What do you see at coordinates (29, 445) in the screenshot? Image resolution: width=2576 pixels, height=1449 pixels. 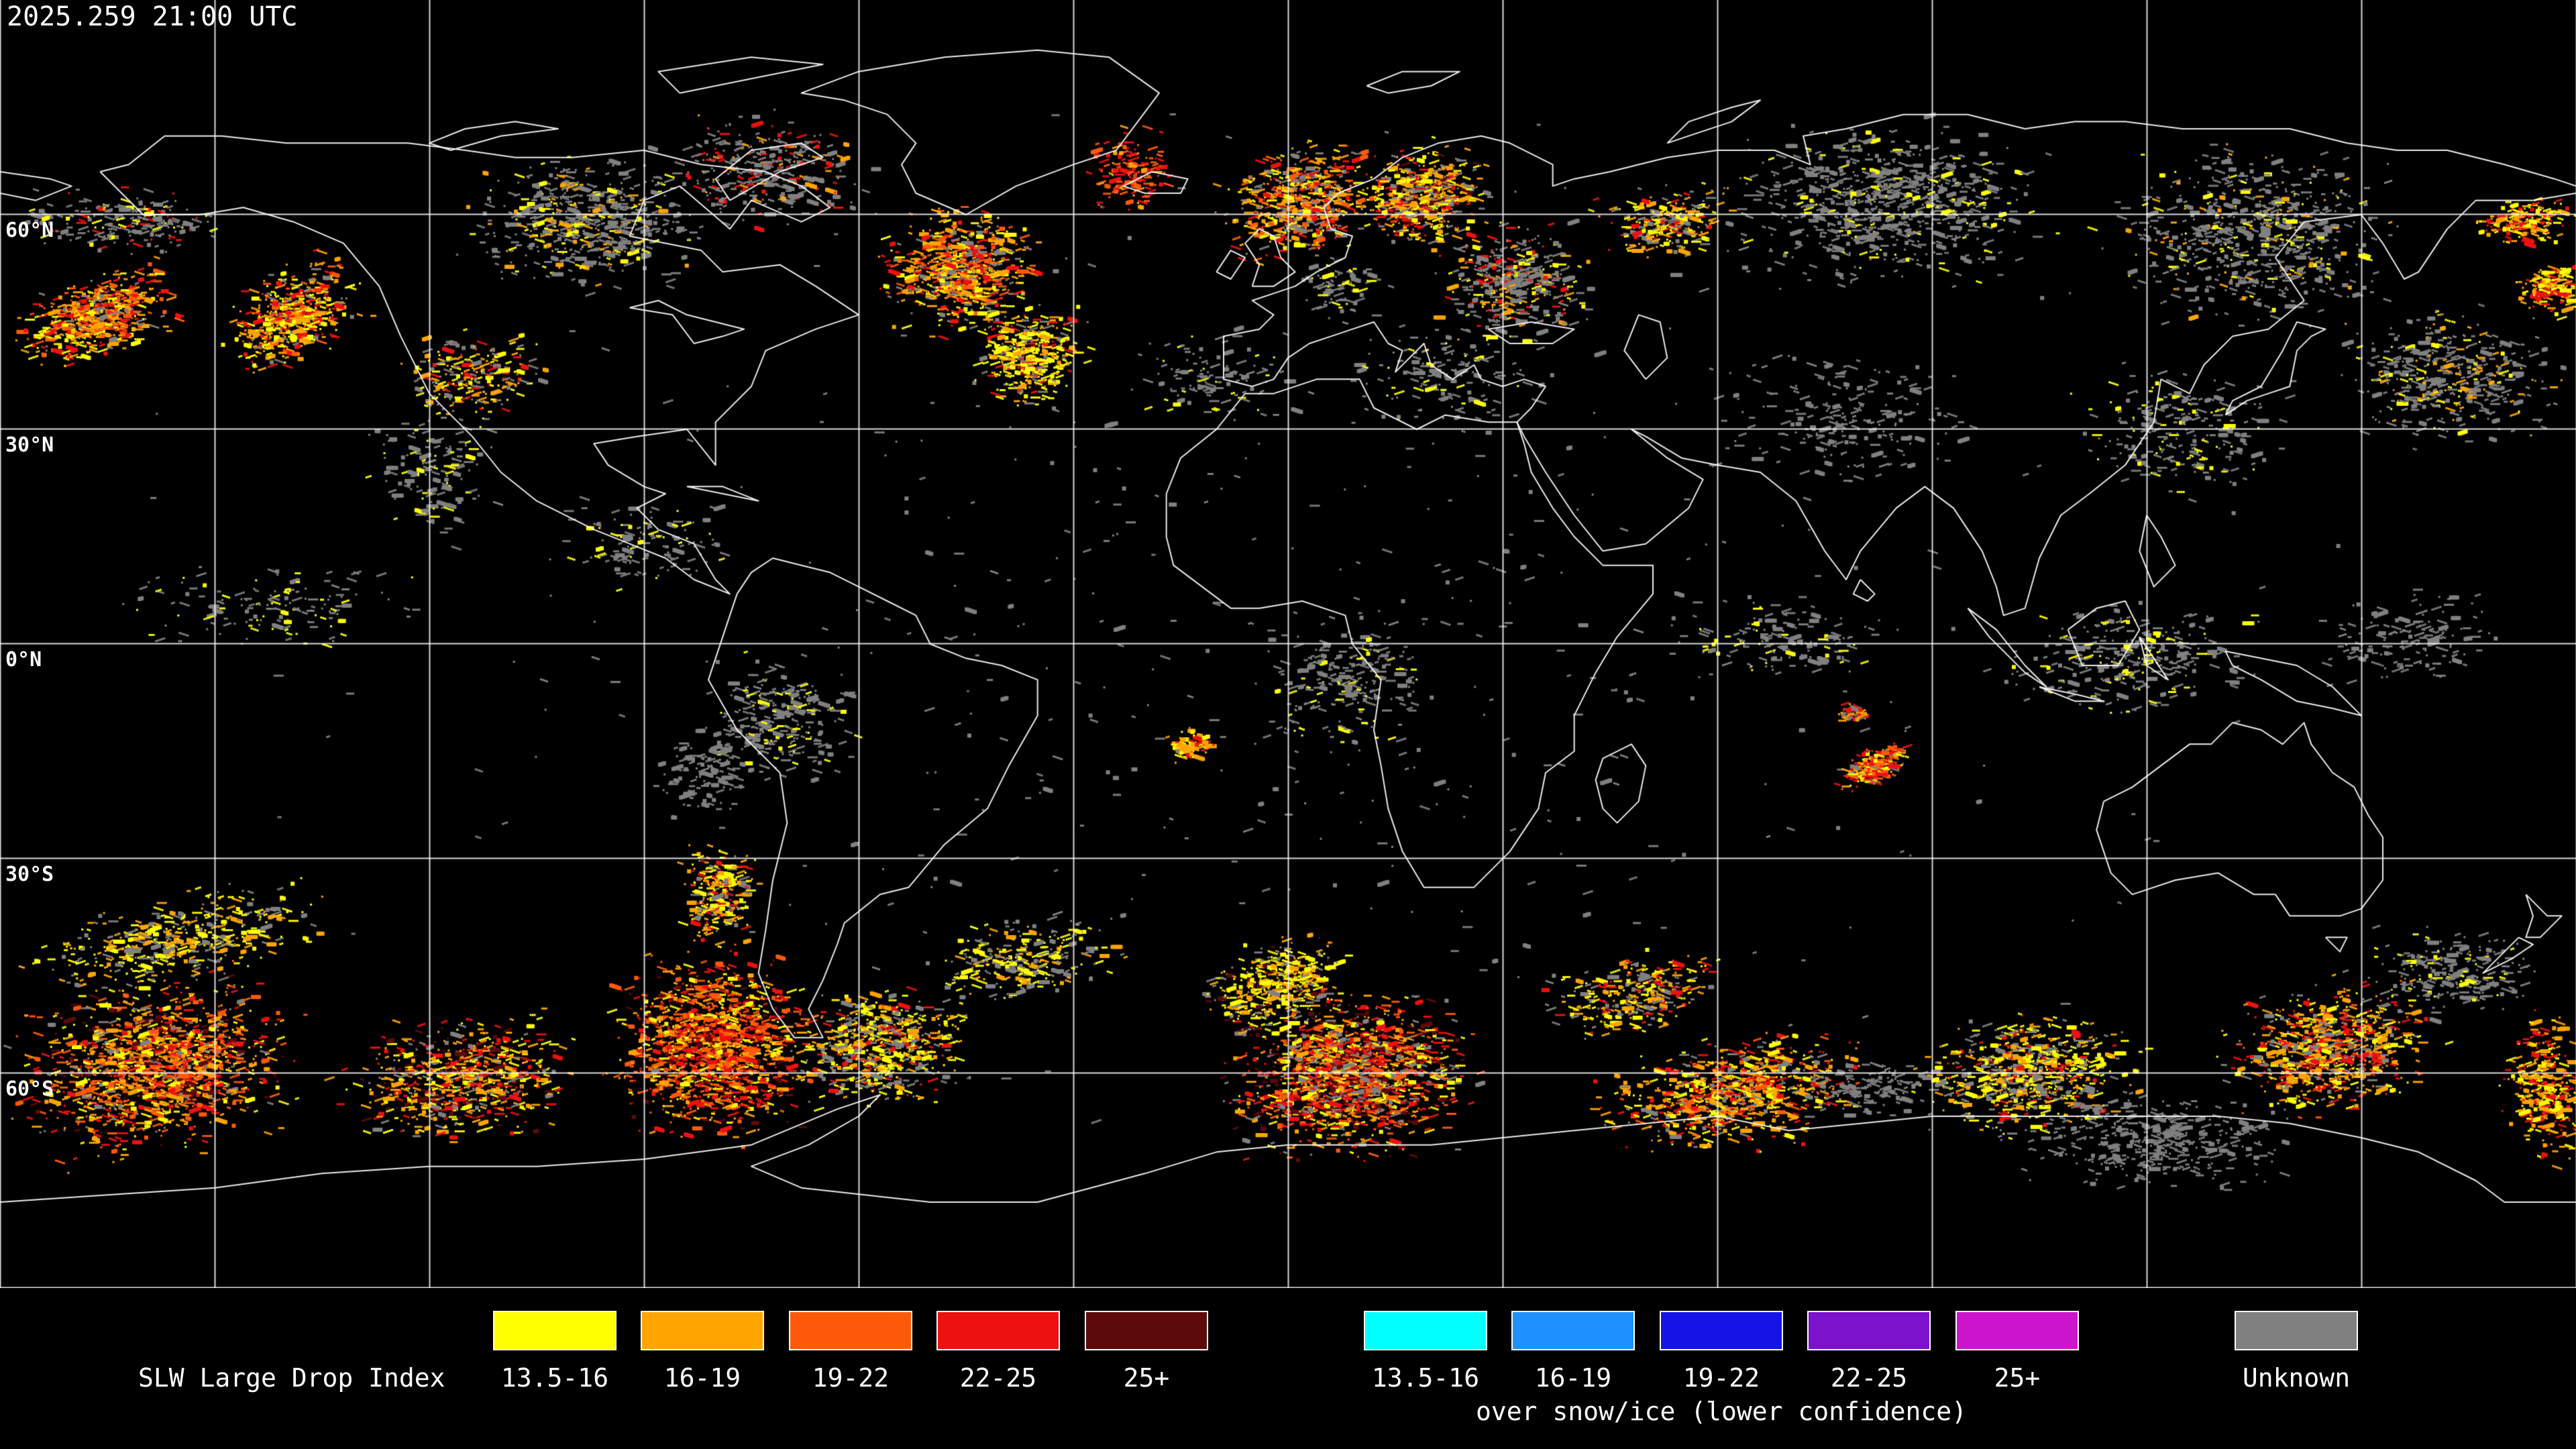 I see `latitude-label: 30°N` at bounding box center [29, 445].